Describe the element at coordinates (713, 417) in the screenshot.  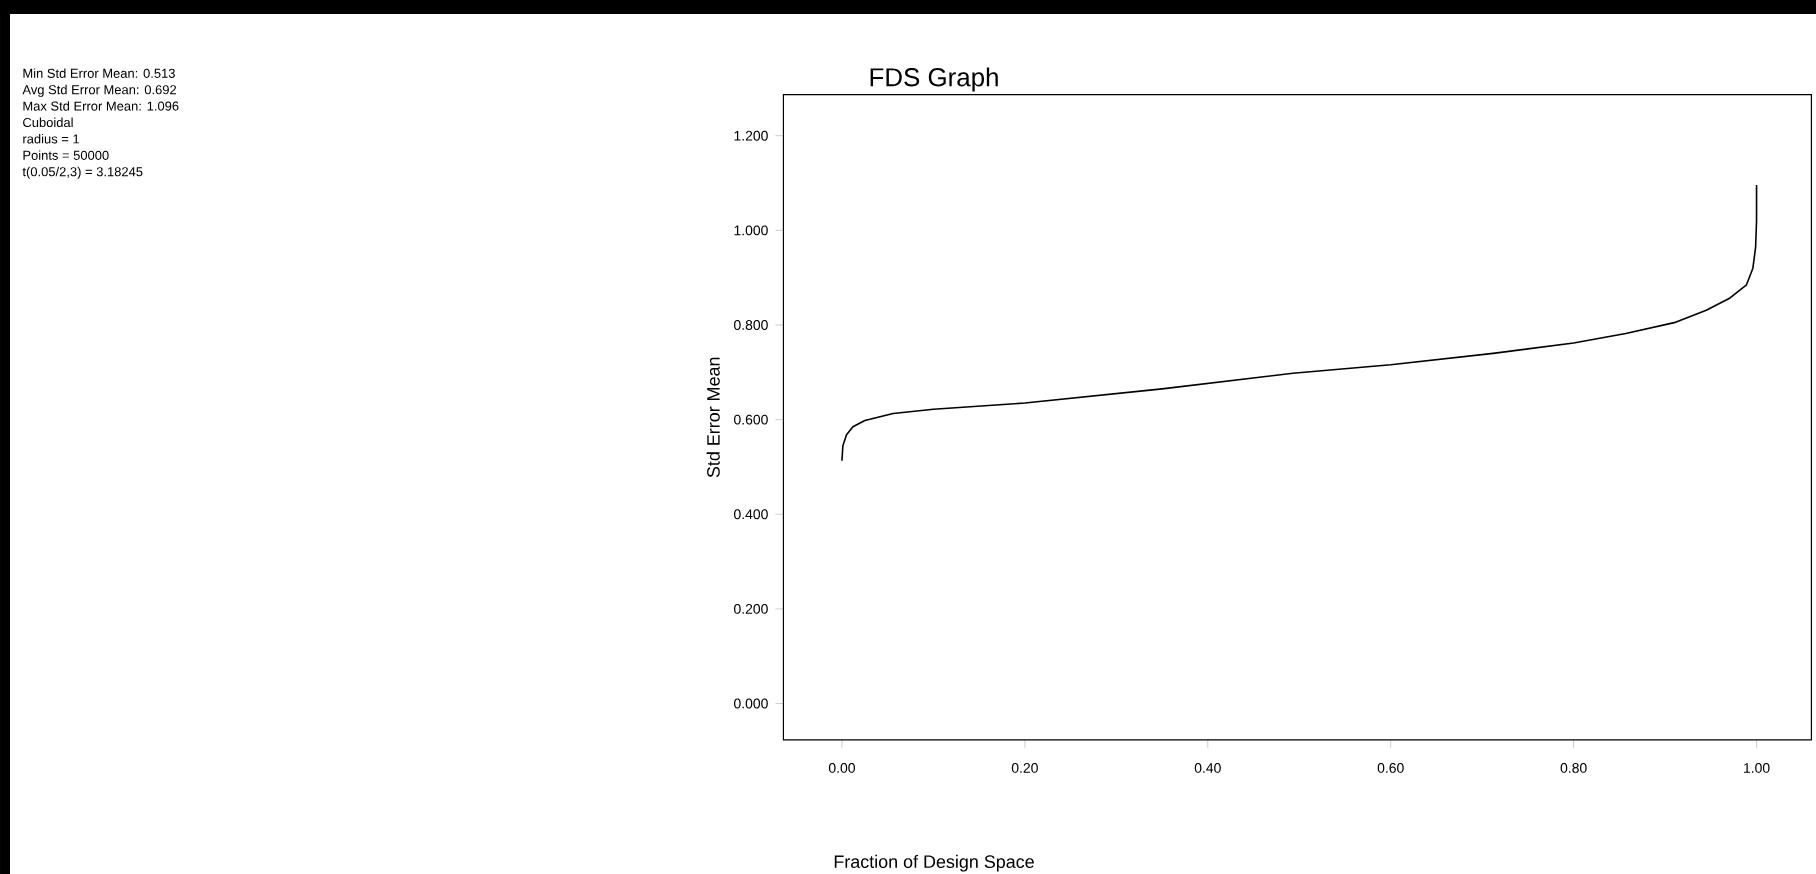
I see `y-axis-title: Std Error Mean` at that location.